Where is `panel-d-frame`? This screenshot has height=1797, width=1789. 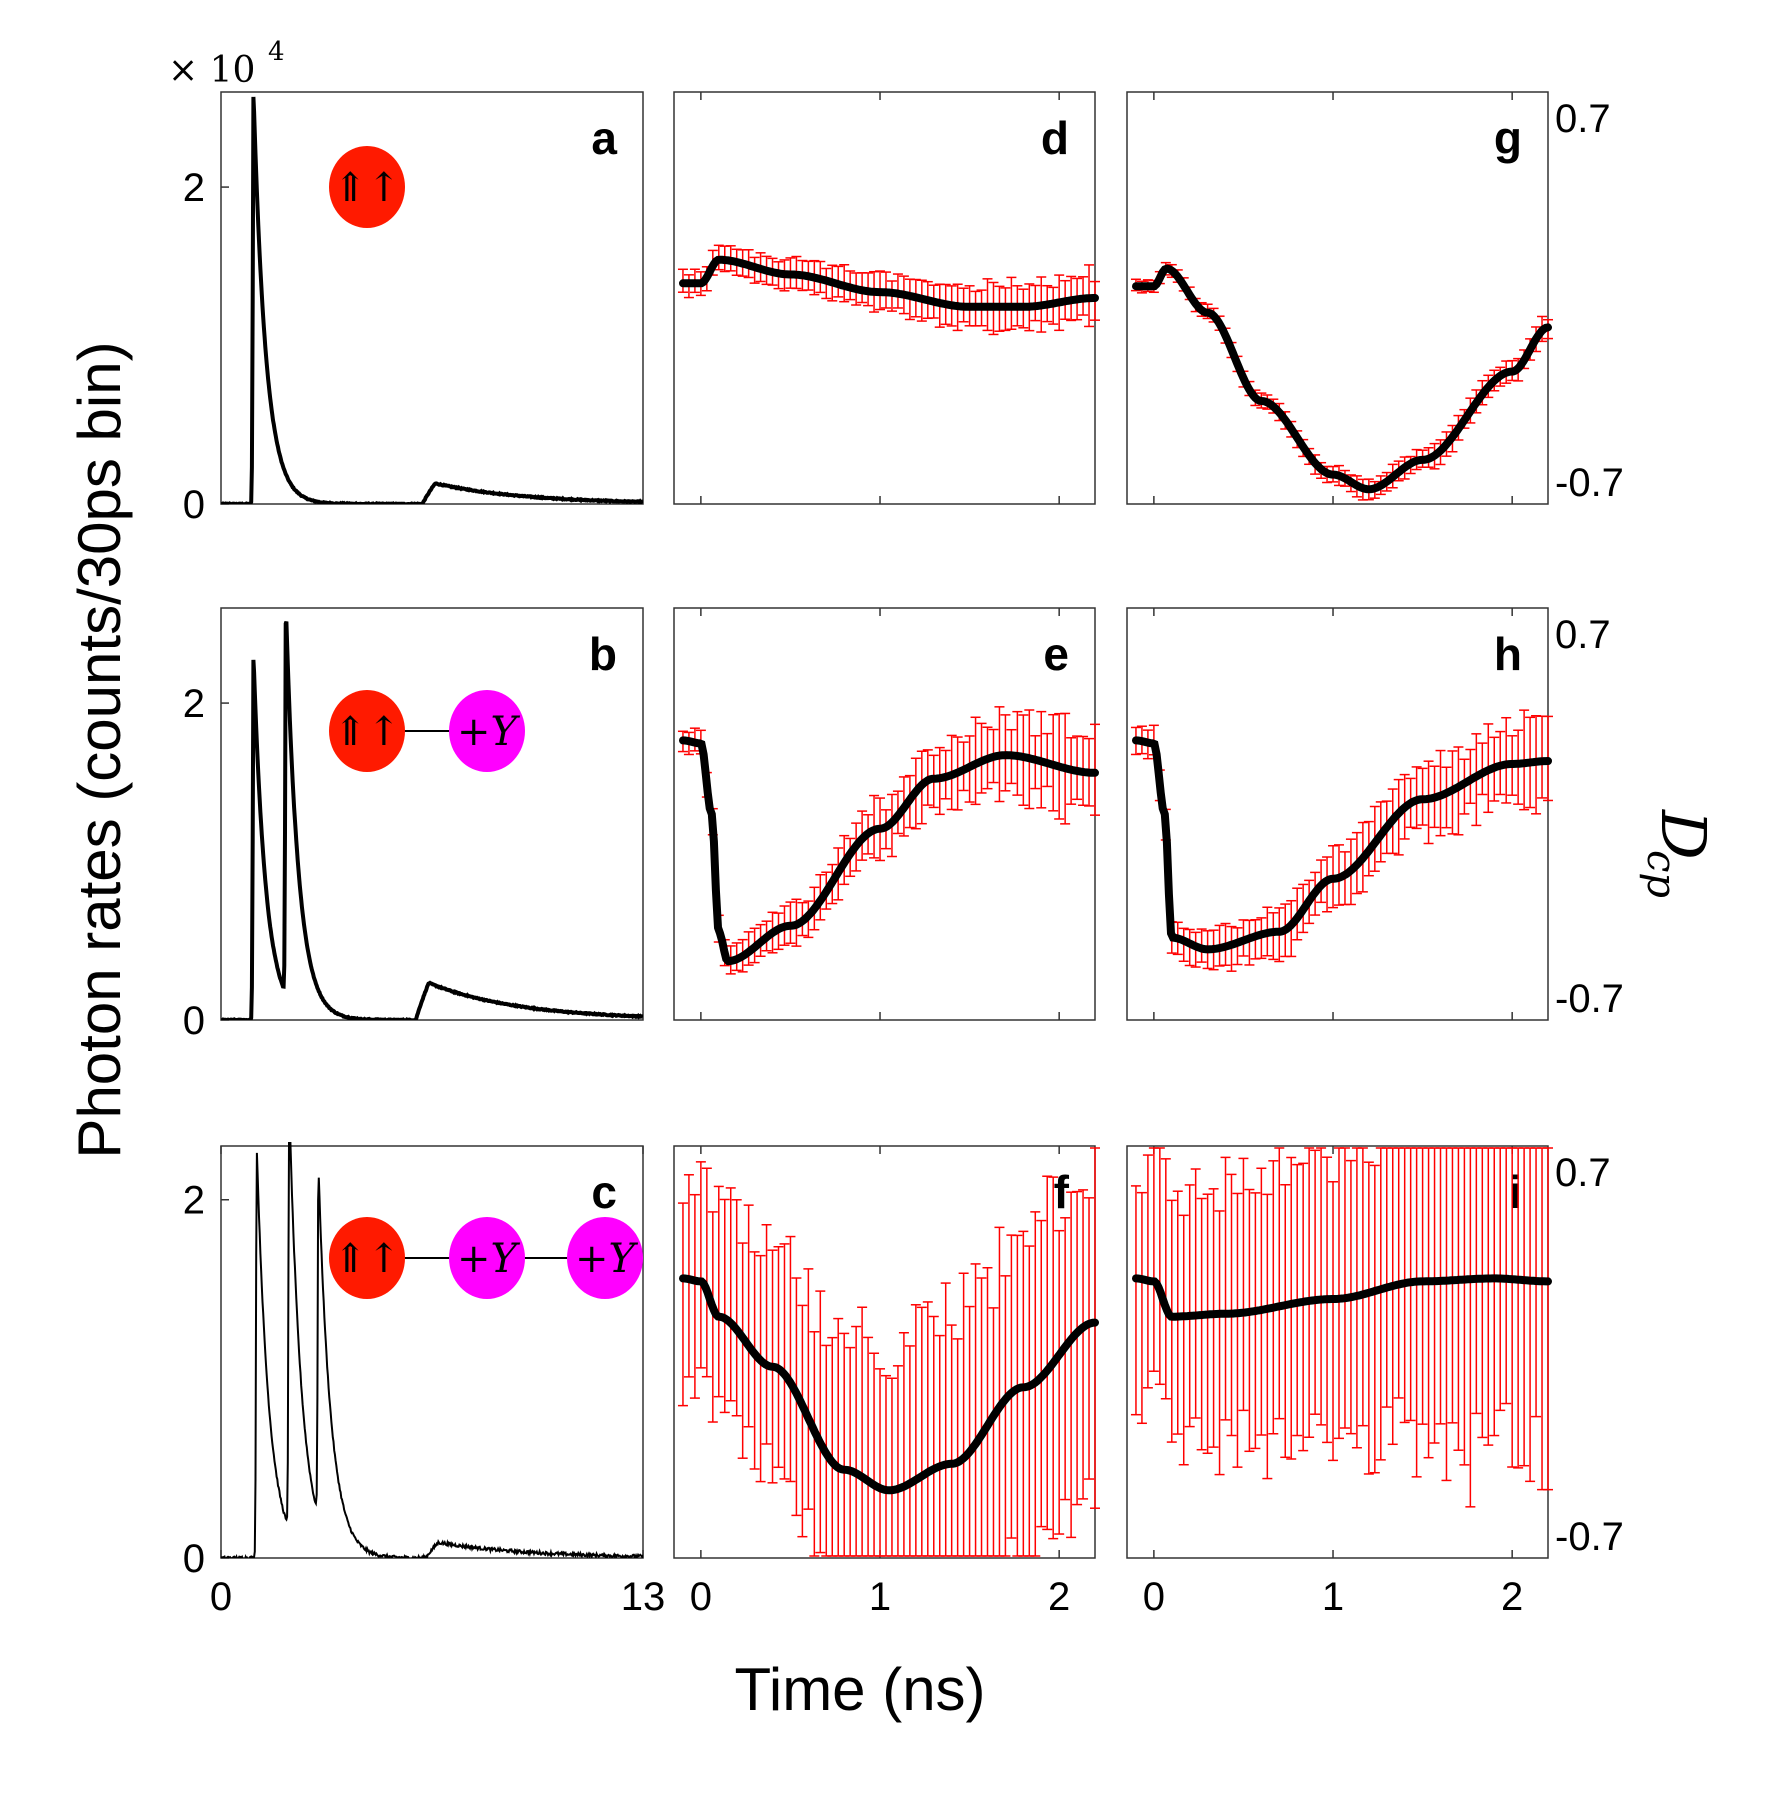
panel-d-frame is located at coordinates (884, 298).